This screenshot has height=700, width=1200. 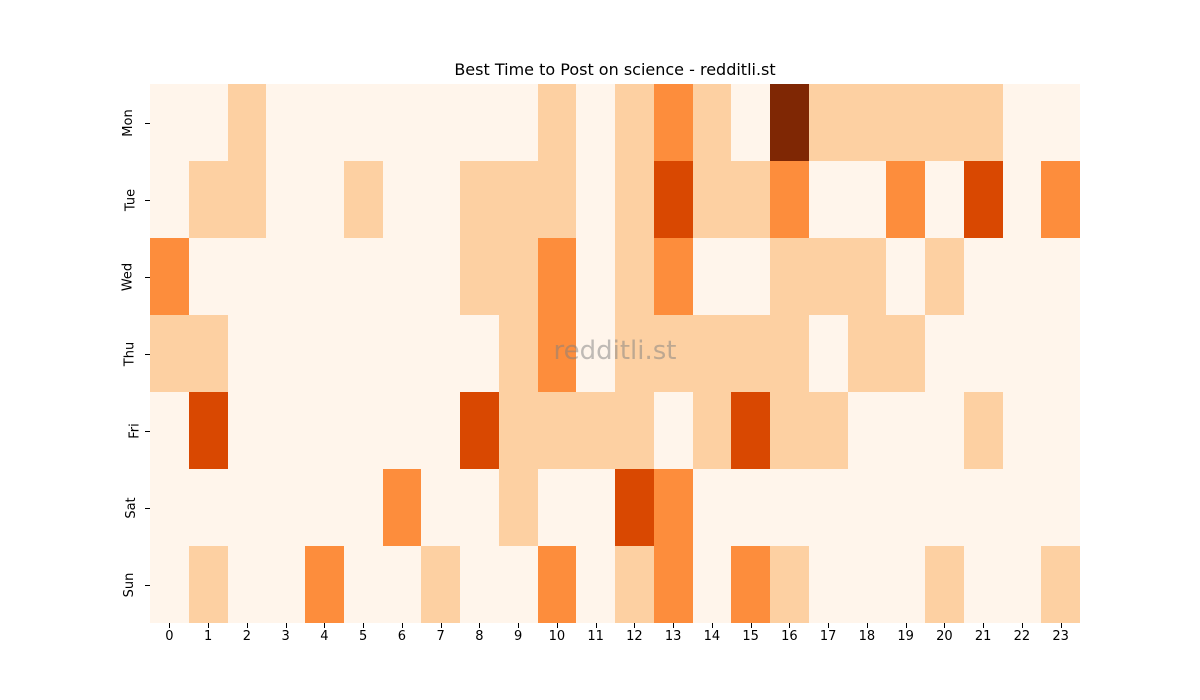 I want to click on y-tick-label: Thu, so click(x=130, y=353).